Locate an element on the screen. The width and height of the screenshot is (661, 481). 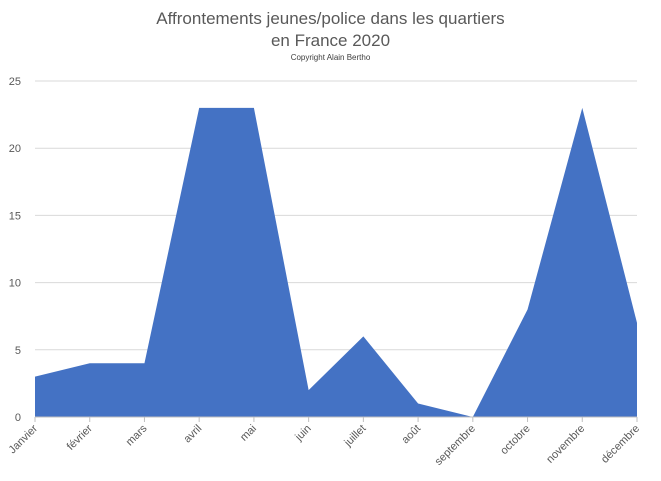
x-tick-label: novembre is located at coordinates (565, 444).